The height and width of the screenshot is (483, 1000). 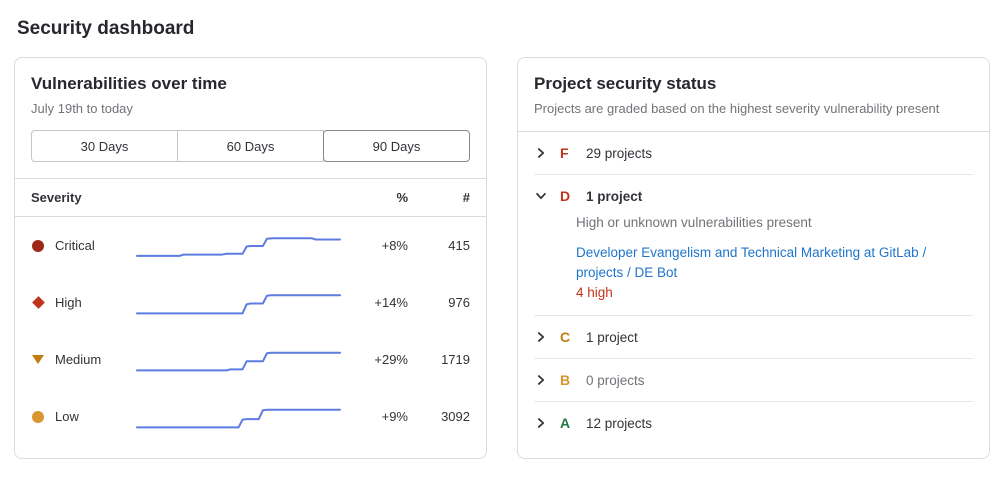 What do you see at coordinates (619, 153) in the screenshot?
I see `grade-f-project-count: 29 projects` at bounding box center [619, 153].